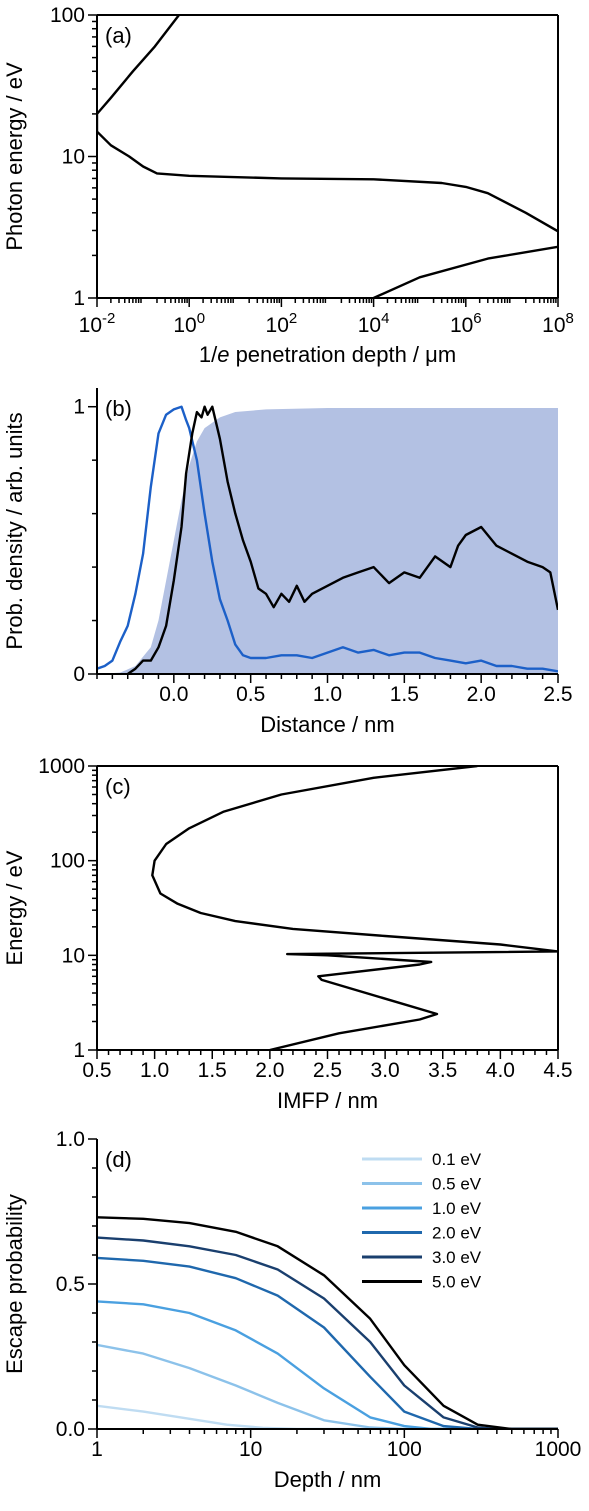  What do you see at coordinates (97, 1449) in the screenshot?
I see `x-tick-label: 1` at bounding box center [97, 1449].